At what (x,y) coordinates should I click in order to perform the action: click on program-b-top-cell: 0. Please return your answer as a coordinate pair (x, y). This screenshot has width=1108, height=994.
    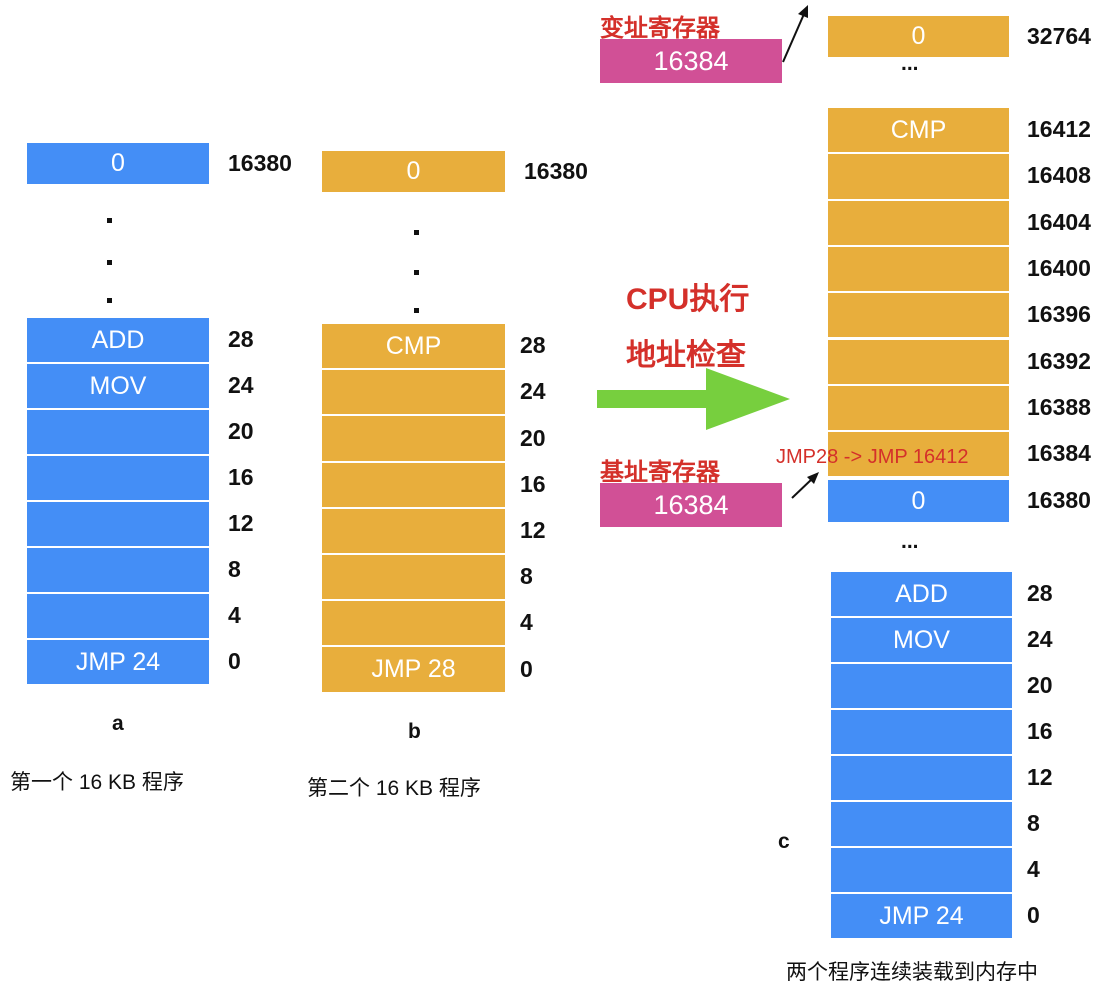
    Looking at the image, I should click on (413, 172).